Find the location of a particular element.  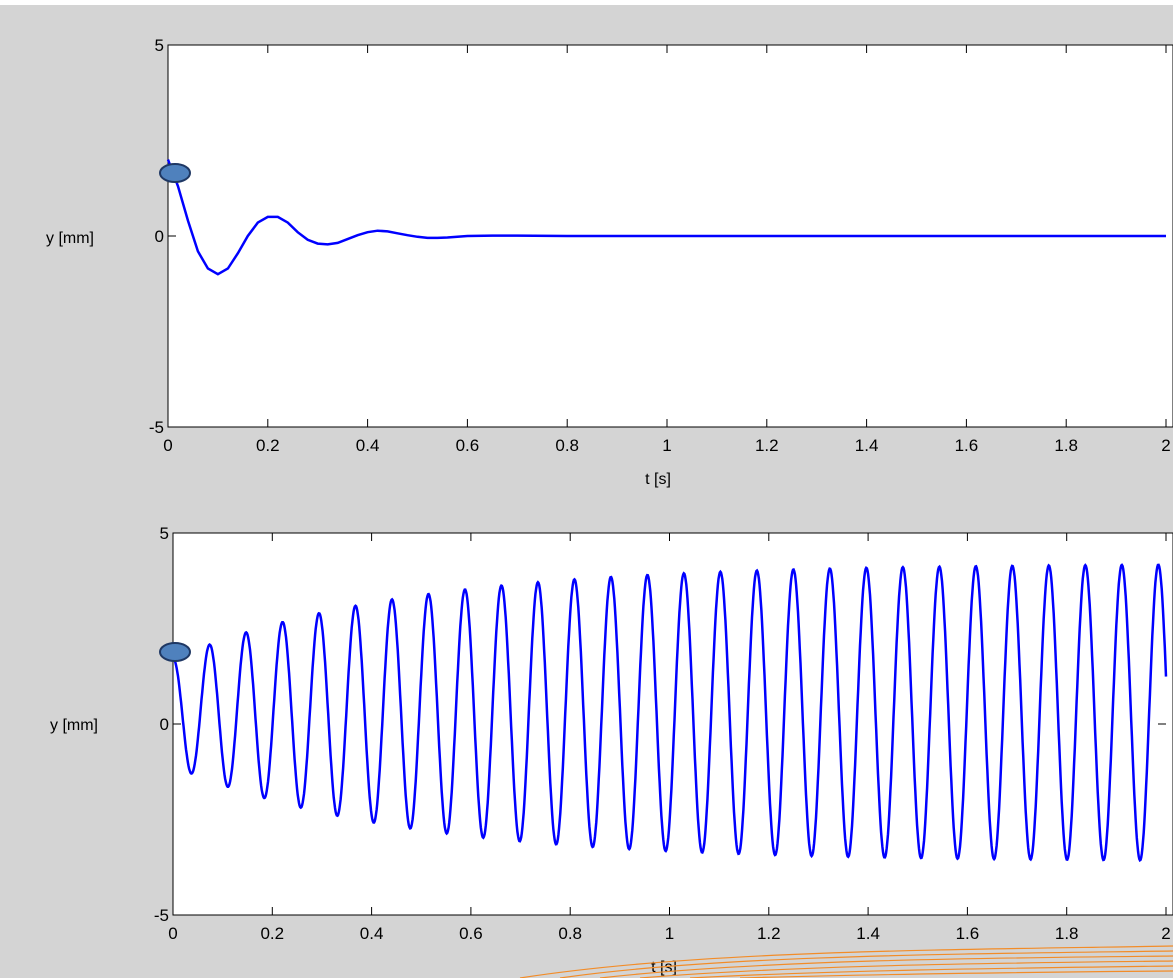

bottom-y-tick-label: -5 is located at coordinates (161, 915).